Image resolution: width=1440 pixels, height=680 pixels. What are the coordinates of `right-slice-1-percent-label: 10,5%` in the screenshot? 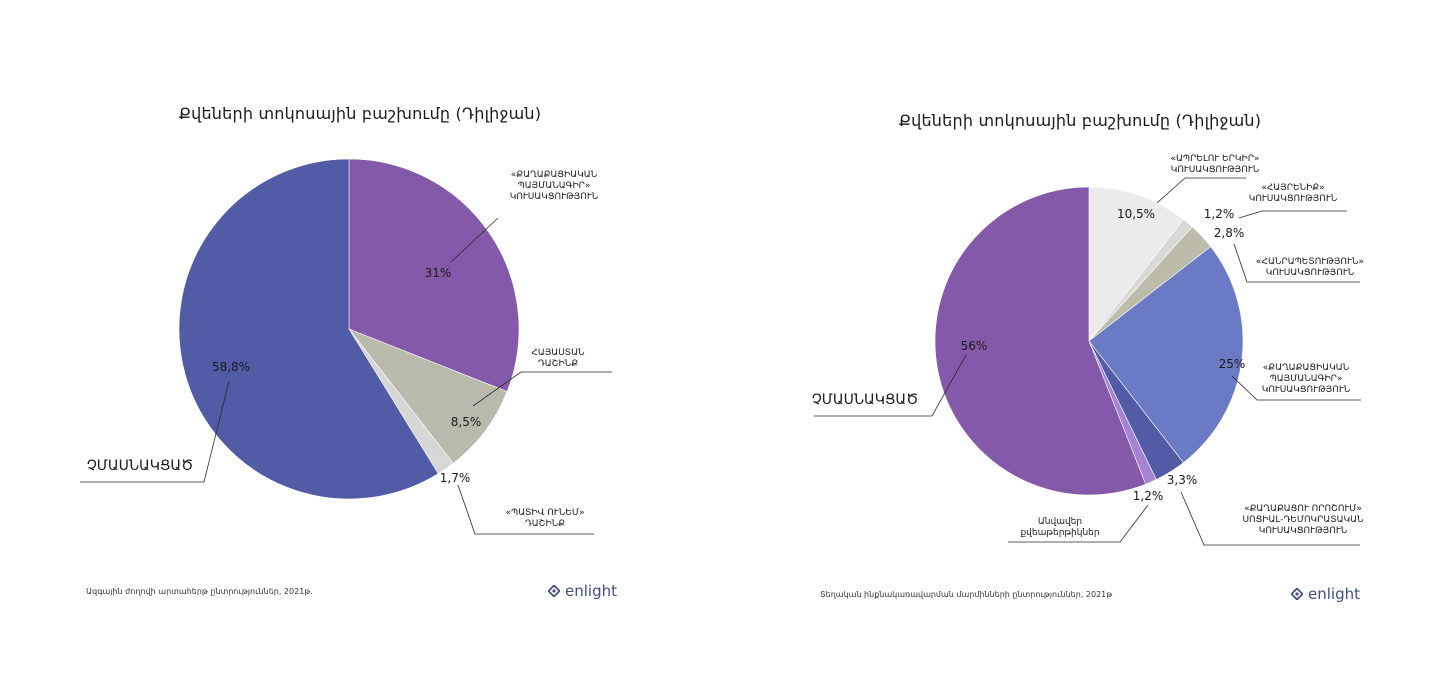 It's located at (1136, 214).